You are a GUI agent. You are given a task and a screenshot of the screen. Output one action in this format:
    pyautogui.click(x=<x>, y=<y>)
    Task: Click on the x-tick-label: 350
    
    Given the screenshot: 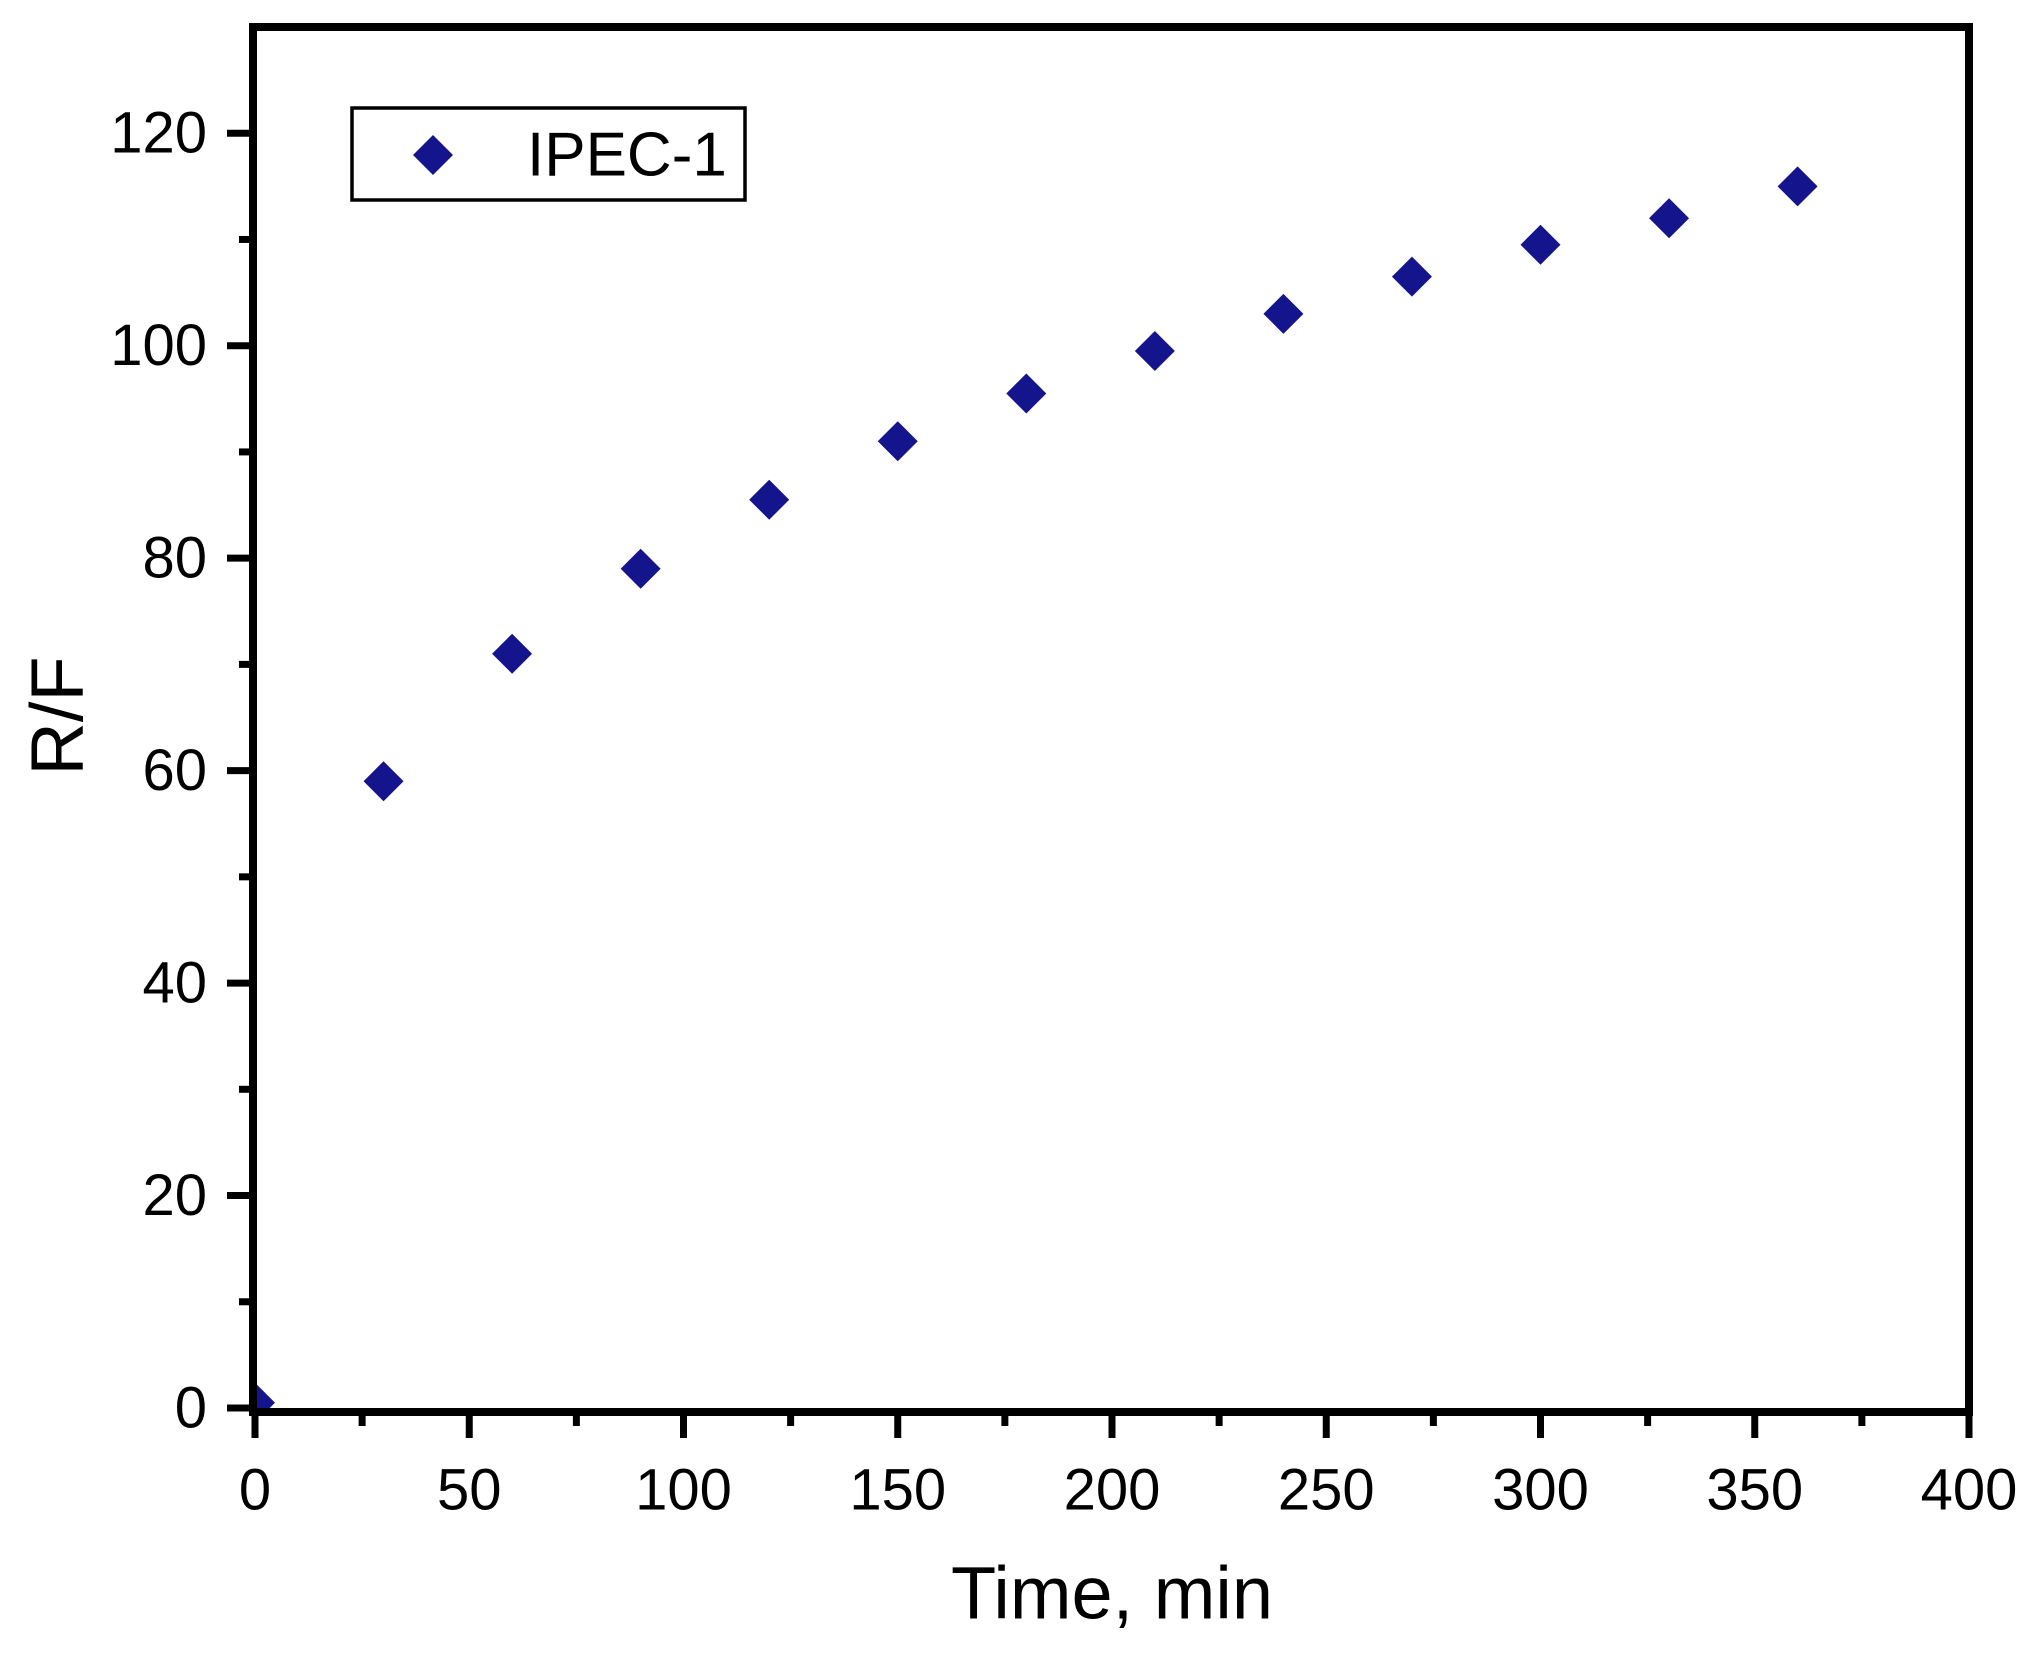 What is the action you would take?
    pyautogui.click(x=1754, y=1490)
    